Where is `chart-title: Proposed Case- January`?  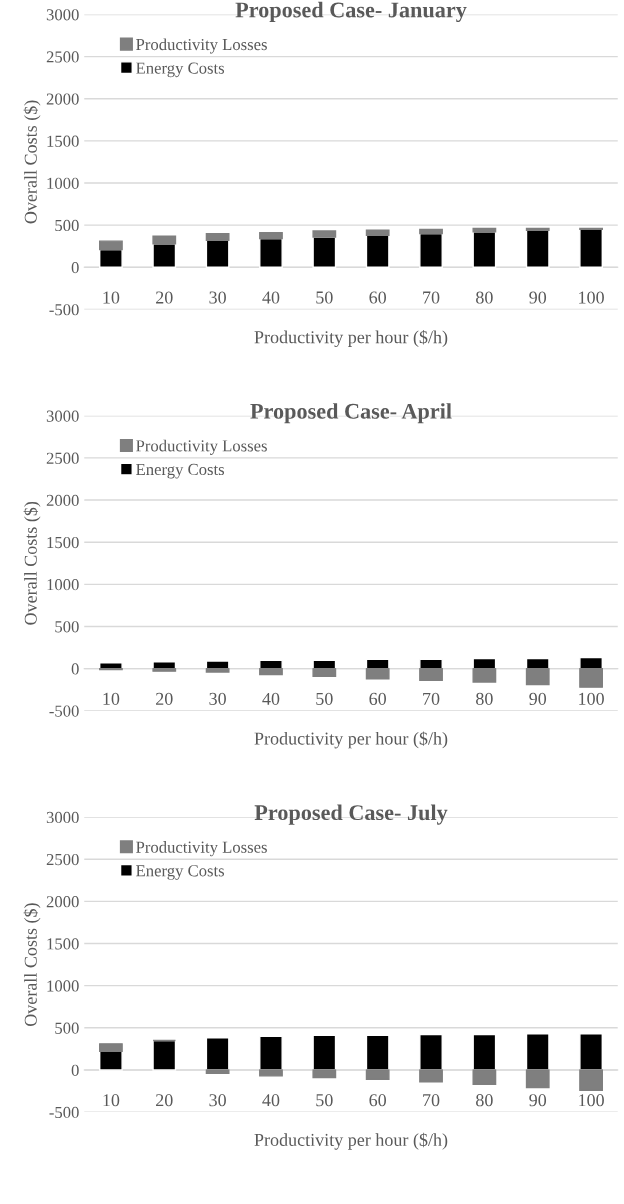 chart-title: Proposed Case- January is located at coordinates (351, 12).